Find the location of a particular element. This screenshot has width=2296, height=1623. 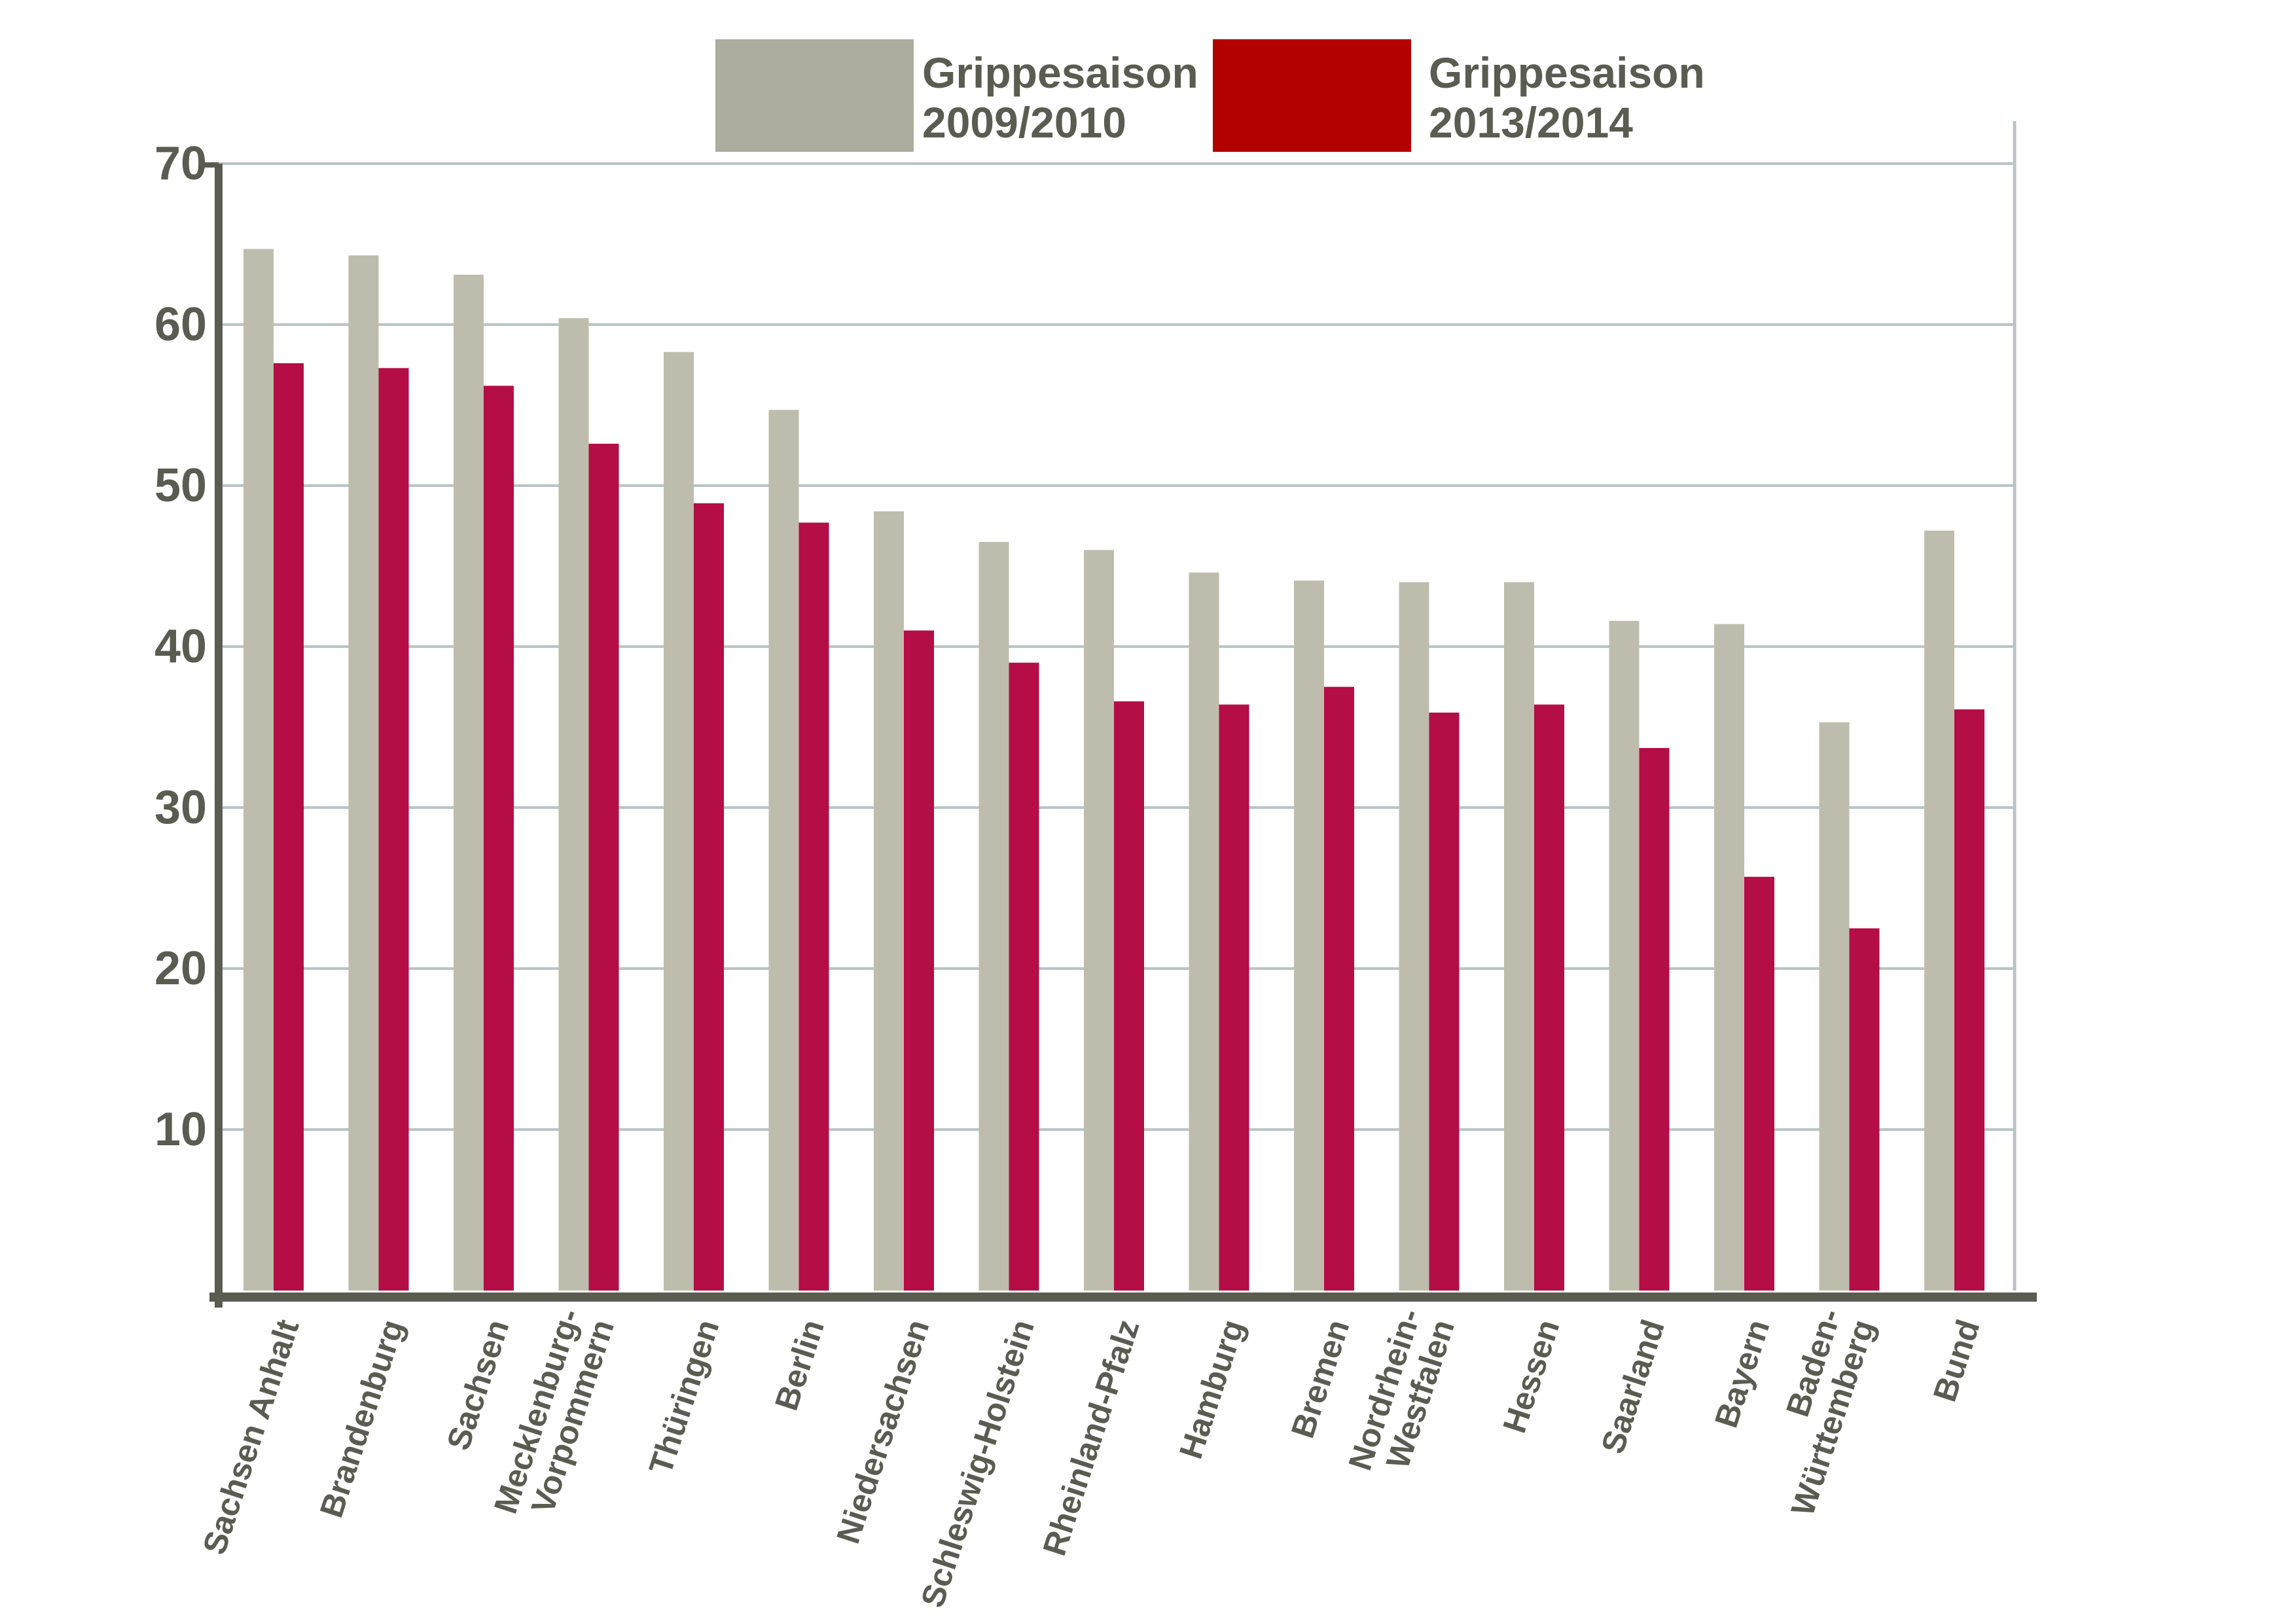

x-tick-label: Schleswig-Holstein is located at coordinates (977, 1463).